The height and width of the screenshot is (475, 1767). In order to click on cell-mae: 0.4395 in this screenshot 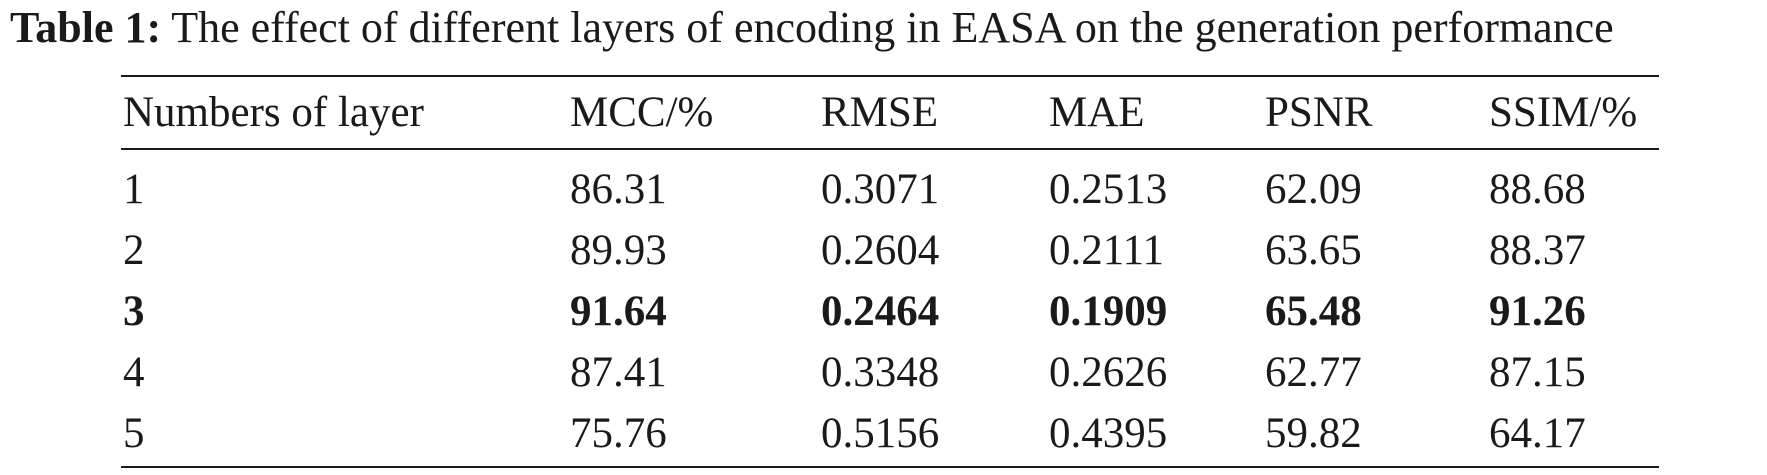, I will do `click(1108, 433)`.